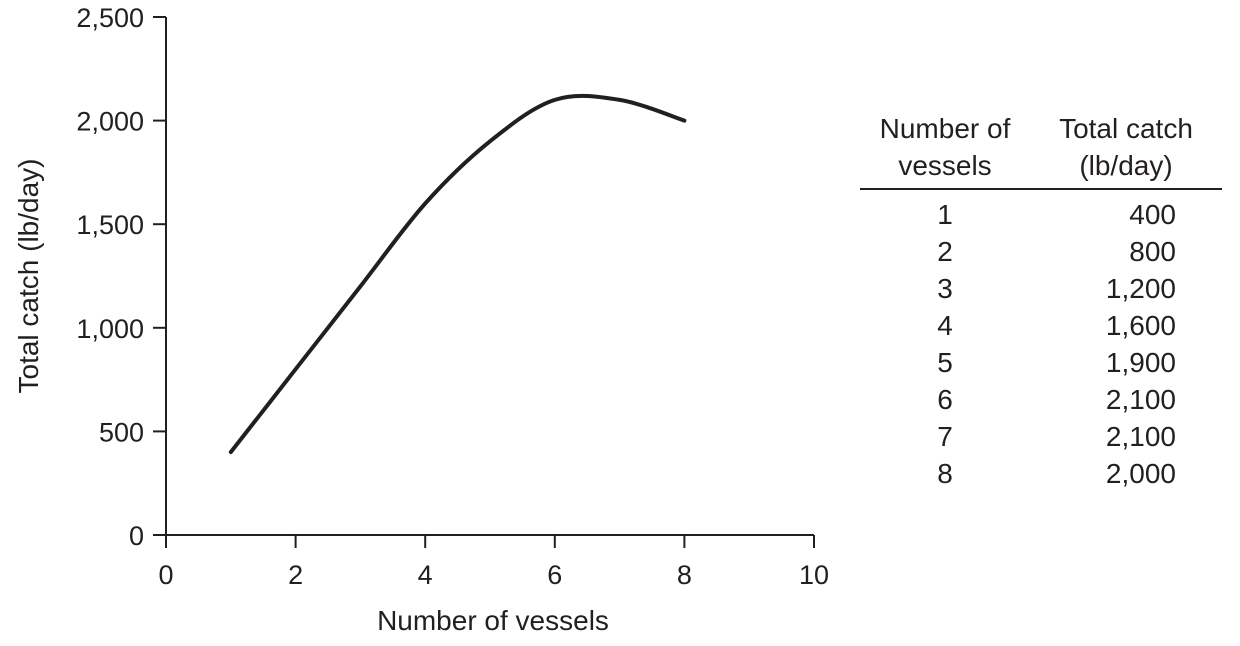 The width and height of the screenshot is (1240, 646). I want to click on table-cell-vessels: 3, so click(945, 288).